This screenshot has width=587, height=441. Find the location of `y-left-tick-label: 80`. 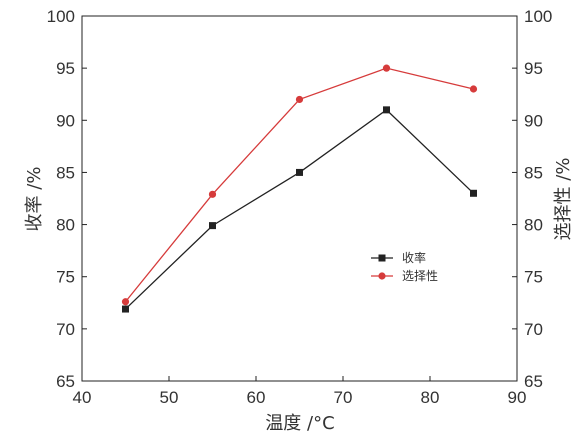

y-left-tick-label: 80 is located at coordinates (65, 225).